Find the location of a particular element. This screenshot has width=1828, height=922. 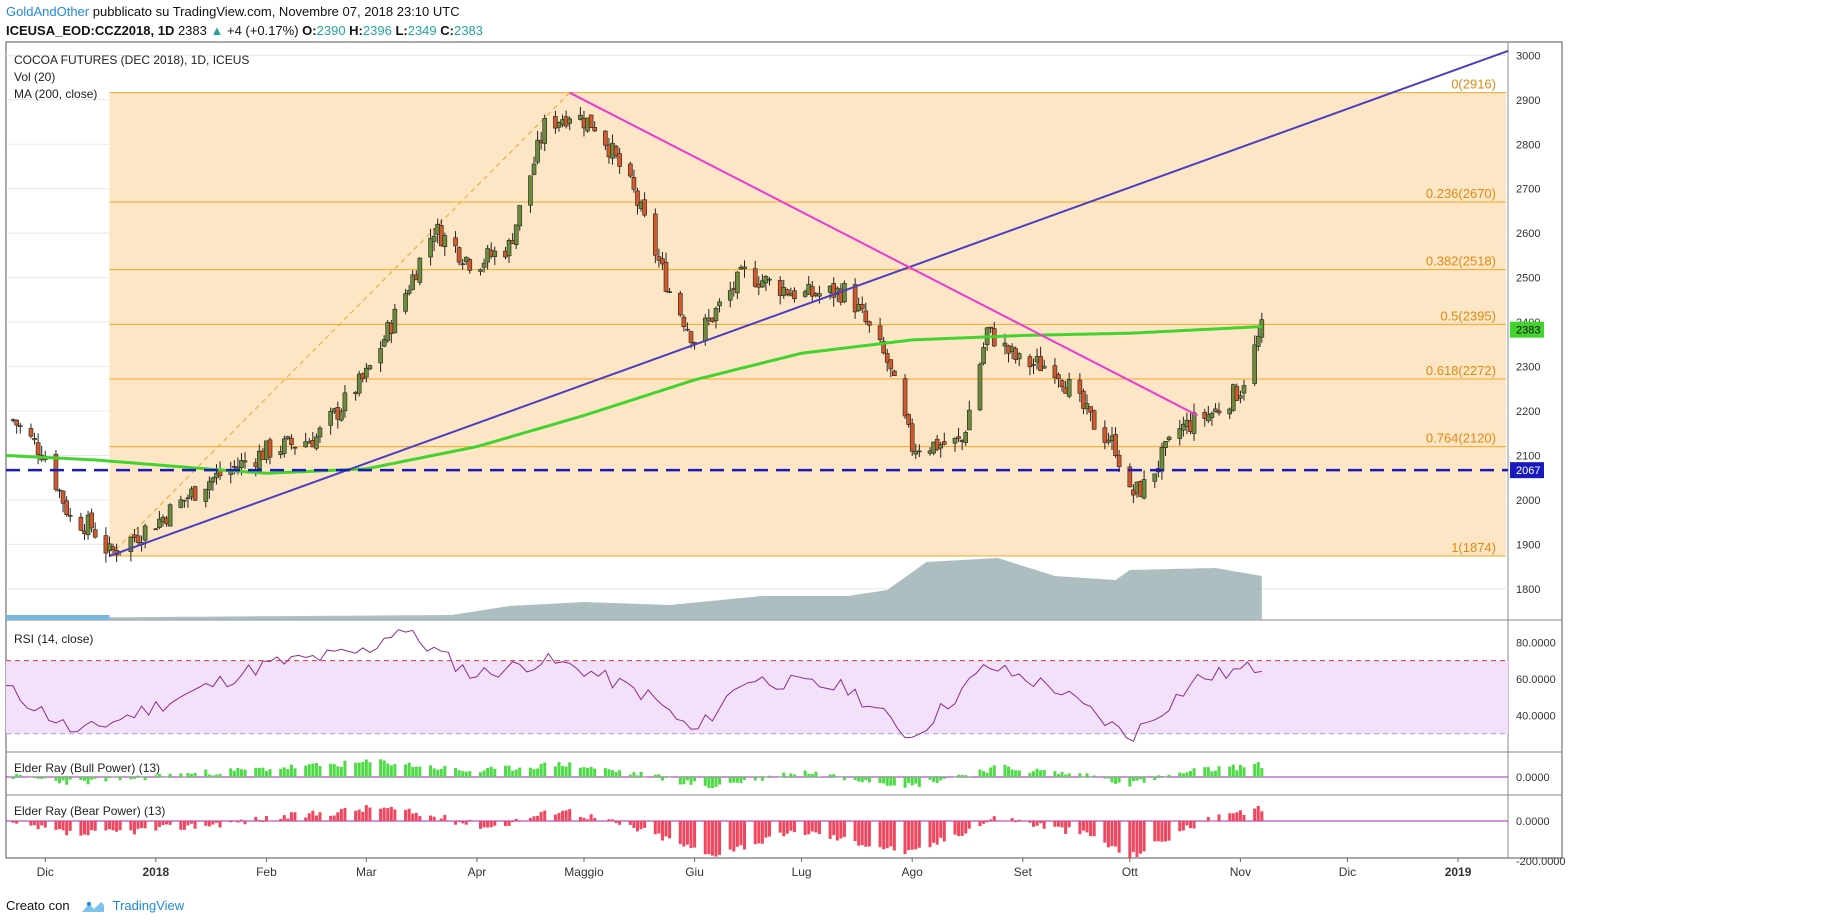

fib-level-label: 1(1874) is located at coordinates (1473, 547).